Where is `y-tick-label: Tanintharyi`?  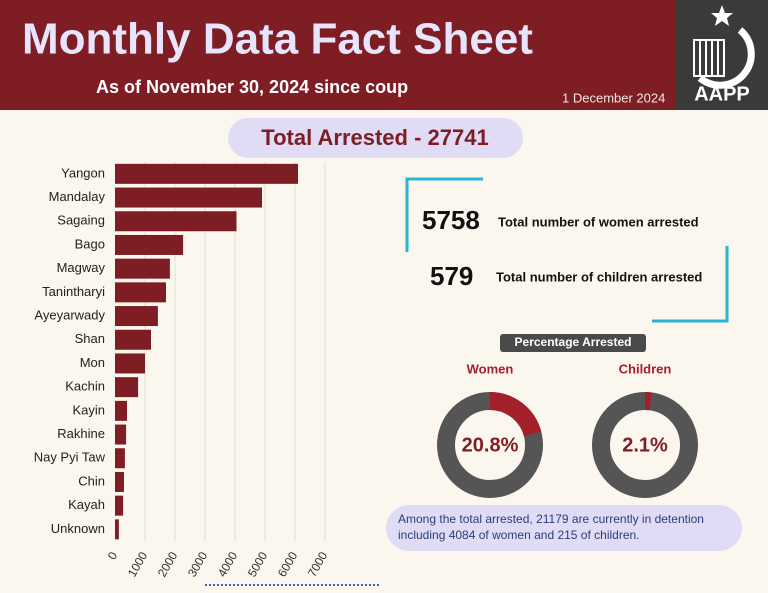 y-tick-label: Tanintharyi is located at coordinates (73, 291).